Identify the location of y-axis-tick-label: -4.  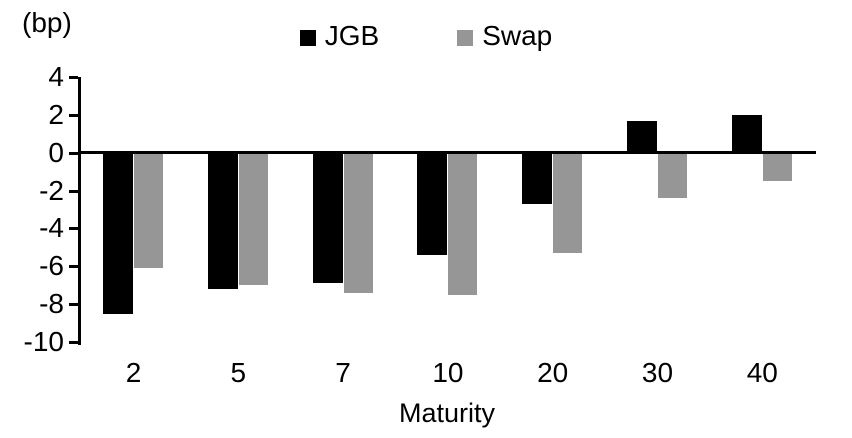
(51, 228).